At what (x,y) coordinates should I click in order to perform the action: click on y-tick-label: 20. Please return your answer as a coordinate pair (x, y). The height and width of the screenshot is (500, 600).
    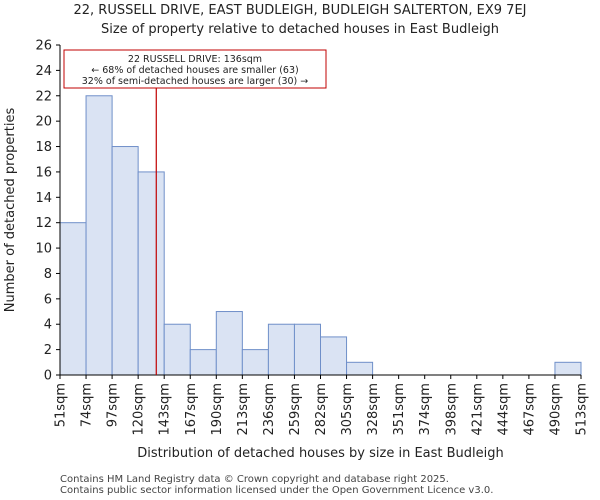
    Looking at the image, I should click on (43, 122).